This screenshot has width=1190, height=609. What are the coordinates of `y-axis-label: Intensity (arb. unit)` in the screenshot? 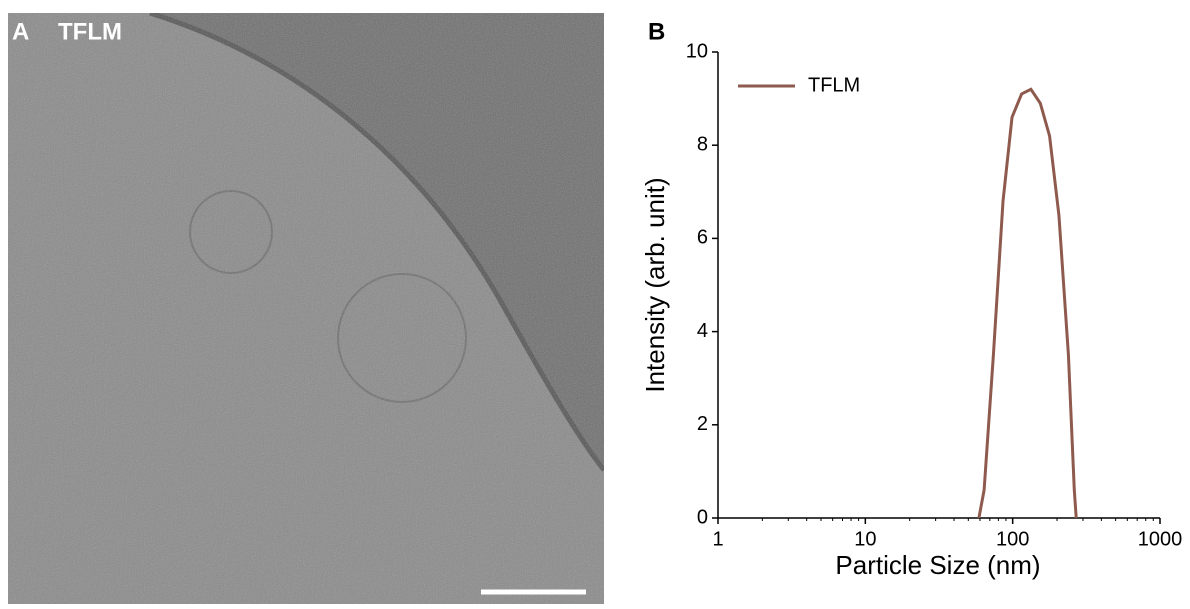 It's located at (655, 284).